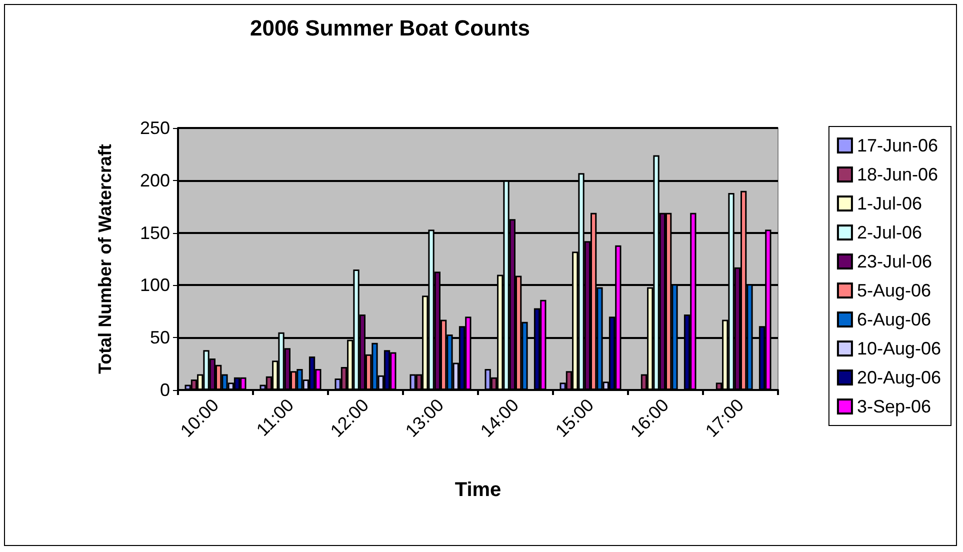 The image size is (963, 552). I want to click on chart-title: 2006 Summer Boat Counts, so click(390, 28).